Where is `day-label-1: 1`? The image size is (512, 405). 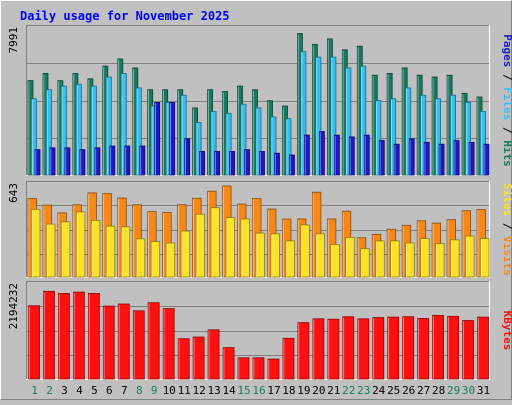 day-label-1: 1 is located at coordinates (34, 390).